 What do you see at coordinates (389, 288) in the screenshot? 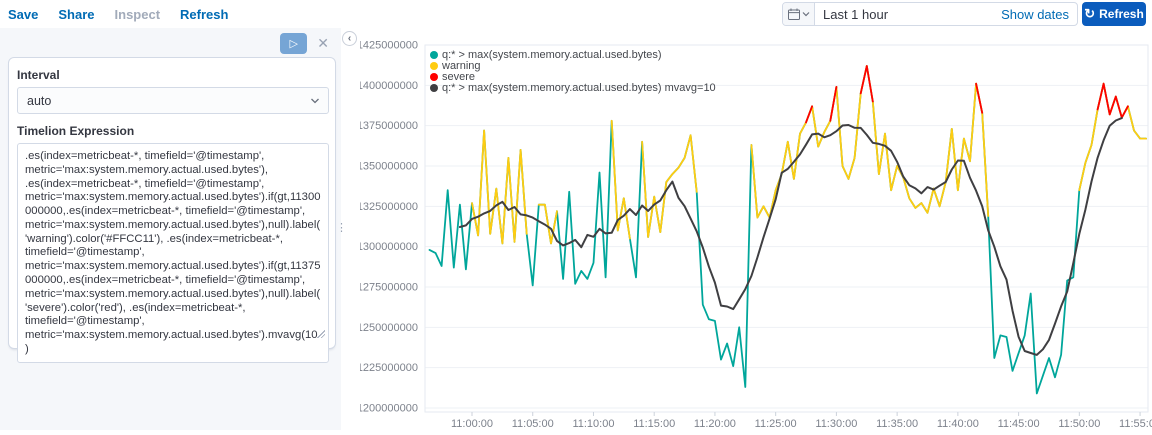
I see `svg-text: 11275000000` at bounding box center [389, 288].